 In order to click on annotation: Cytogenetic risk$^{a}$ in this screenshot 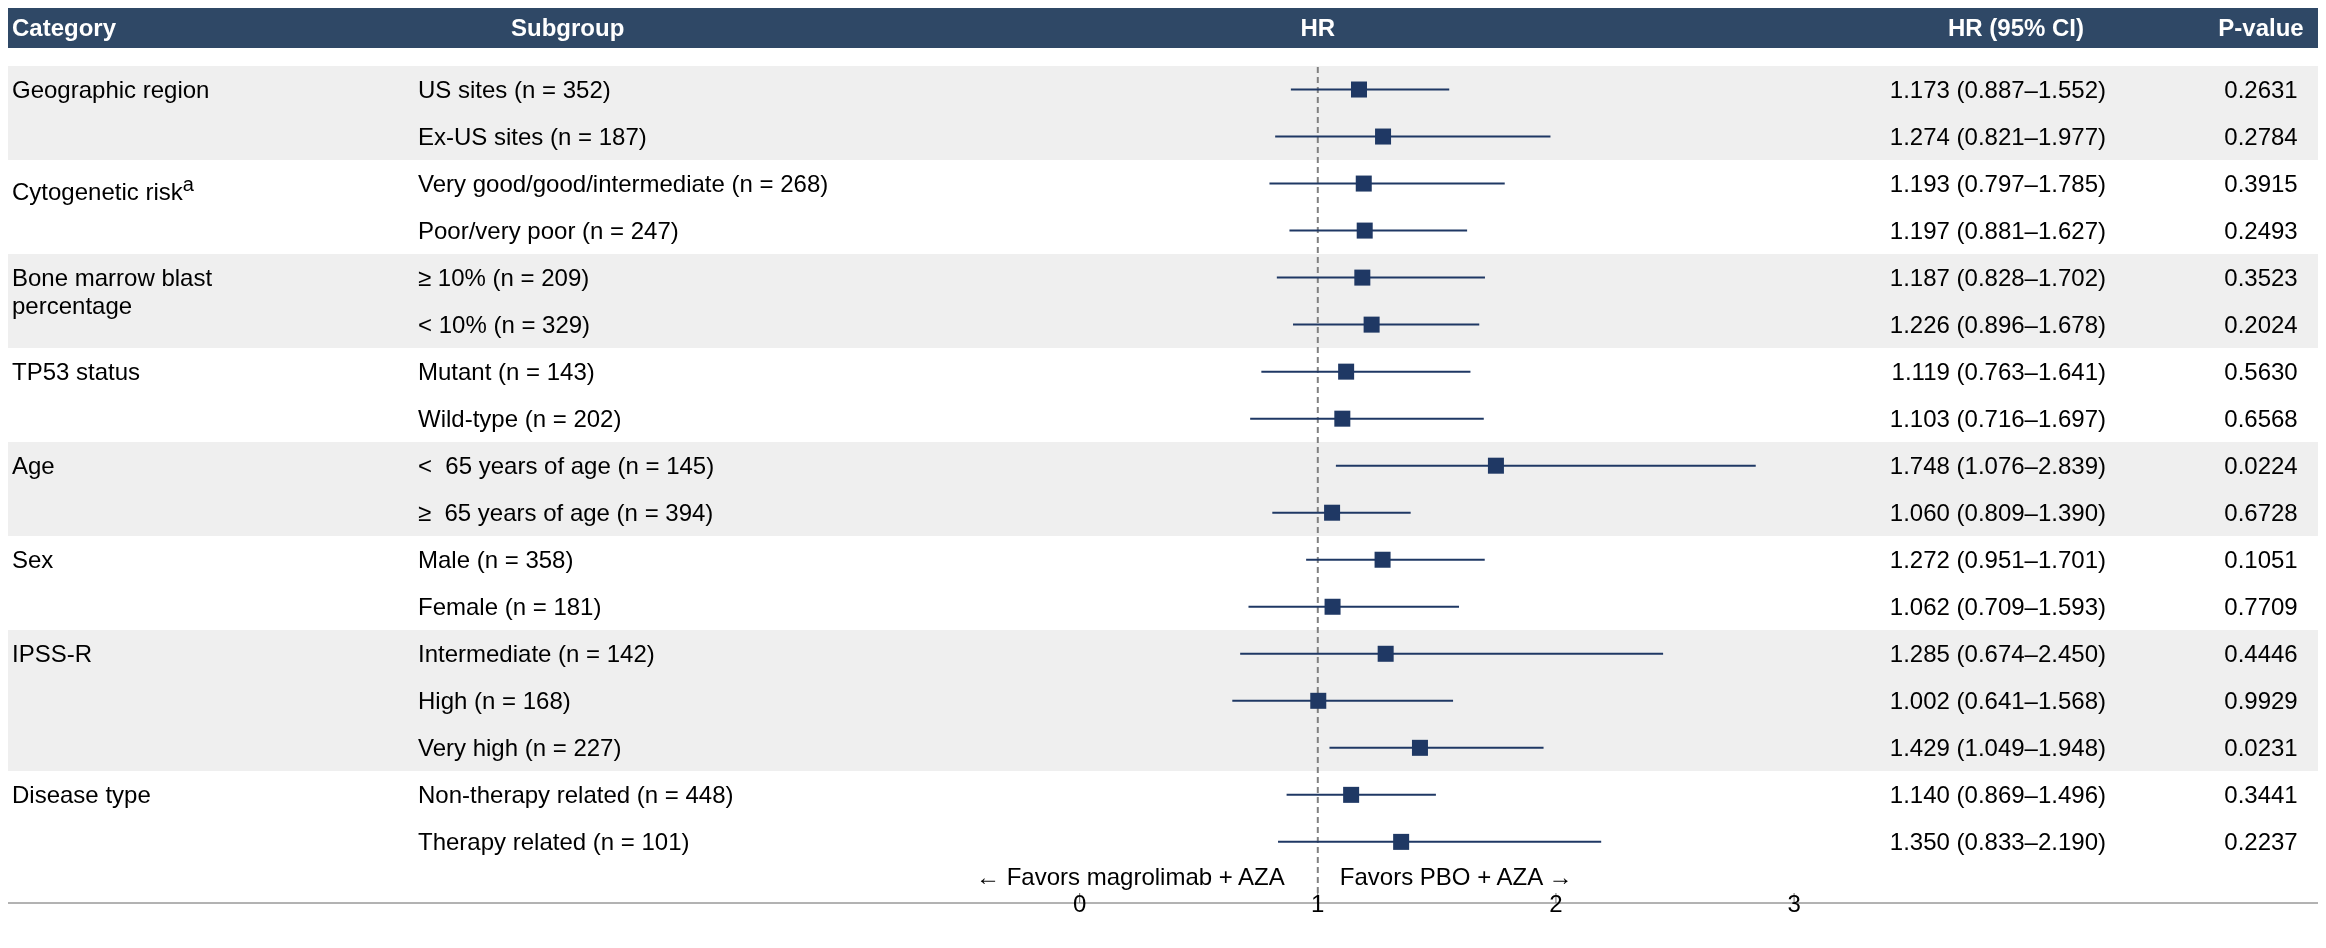, I will do `click(103, 188)`.